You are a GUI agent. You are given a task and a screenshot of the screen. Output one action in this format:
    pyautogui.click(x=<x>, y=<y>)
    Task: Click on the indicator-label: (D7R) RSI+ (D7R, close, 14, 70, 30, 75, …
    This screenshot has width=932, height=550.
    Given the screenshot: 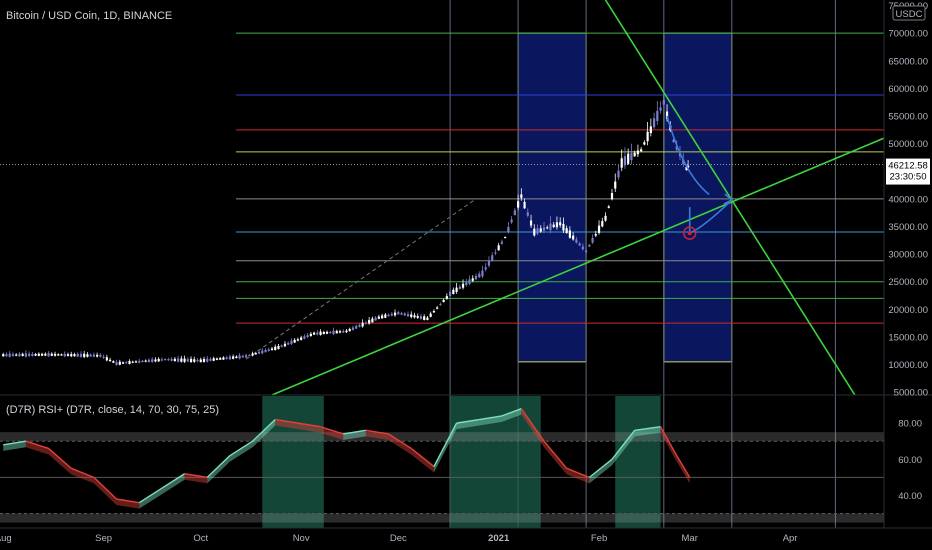 What is the action you would take?
    pyautogui.click(x=112, y=410)
    